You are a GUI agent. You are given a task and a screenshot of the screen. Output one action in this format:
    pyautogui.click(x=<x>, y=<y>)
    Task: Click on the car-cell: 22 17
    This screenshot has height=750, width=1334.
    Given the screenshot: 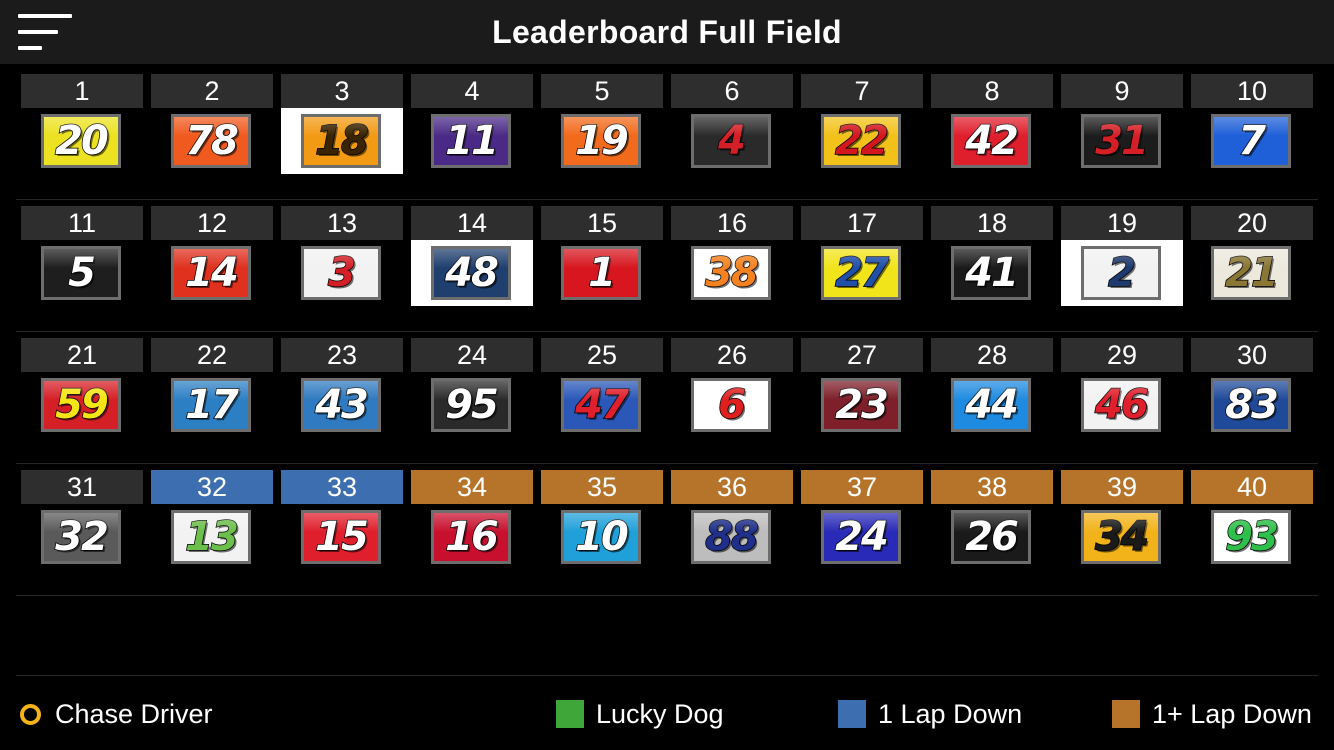 What is the action you would take?
    pyautogui.click(x=212, y=388)
    